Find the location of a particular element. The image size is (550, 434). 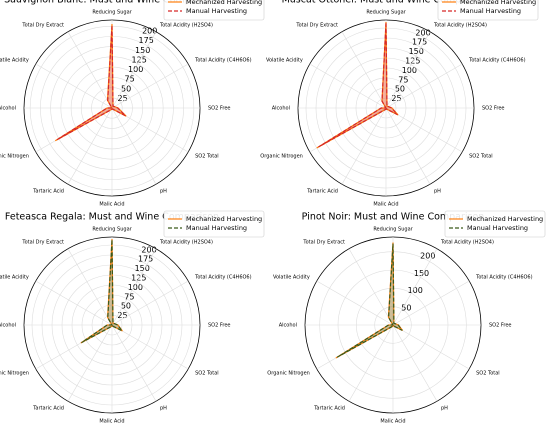

chart-title: Pinot Noir: Must and Wine Comparison is located at coordinates (393, 217).